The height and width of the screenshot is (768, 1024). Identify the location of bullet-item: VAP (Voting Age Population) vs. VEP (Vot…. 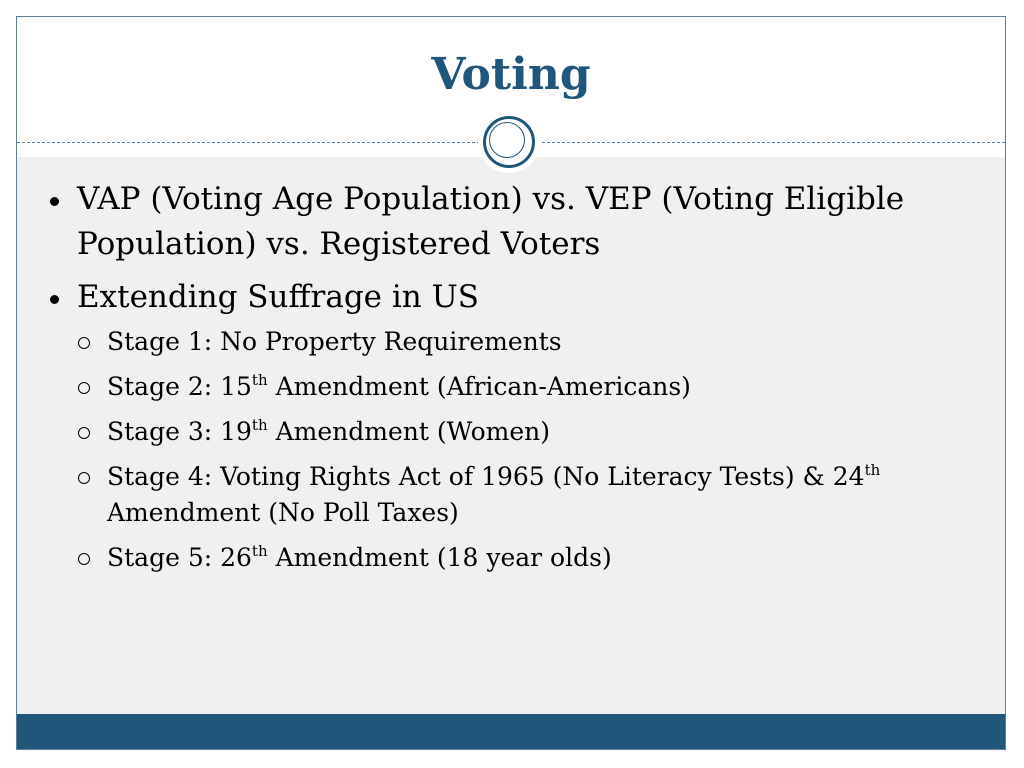
(500, 222).